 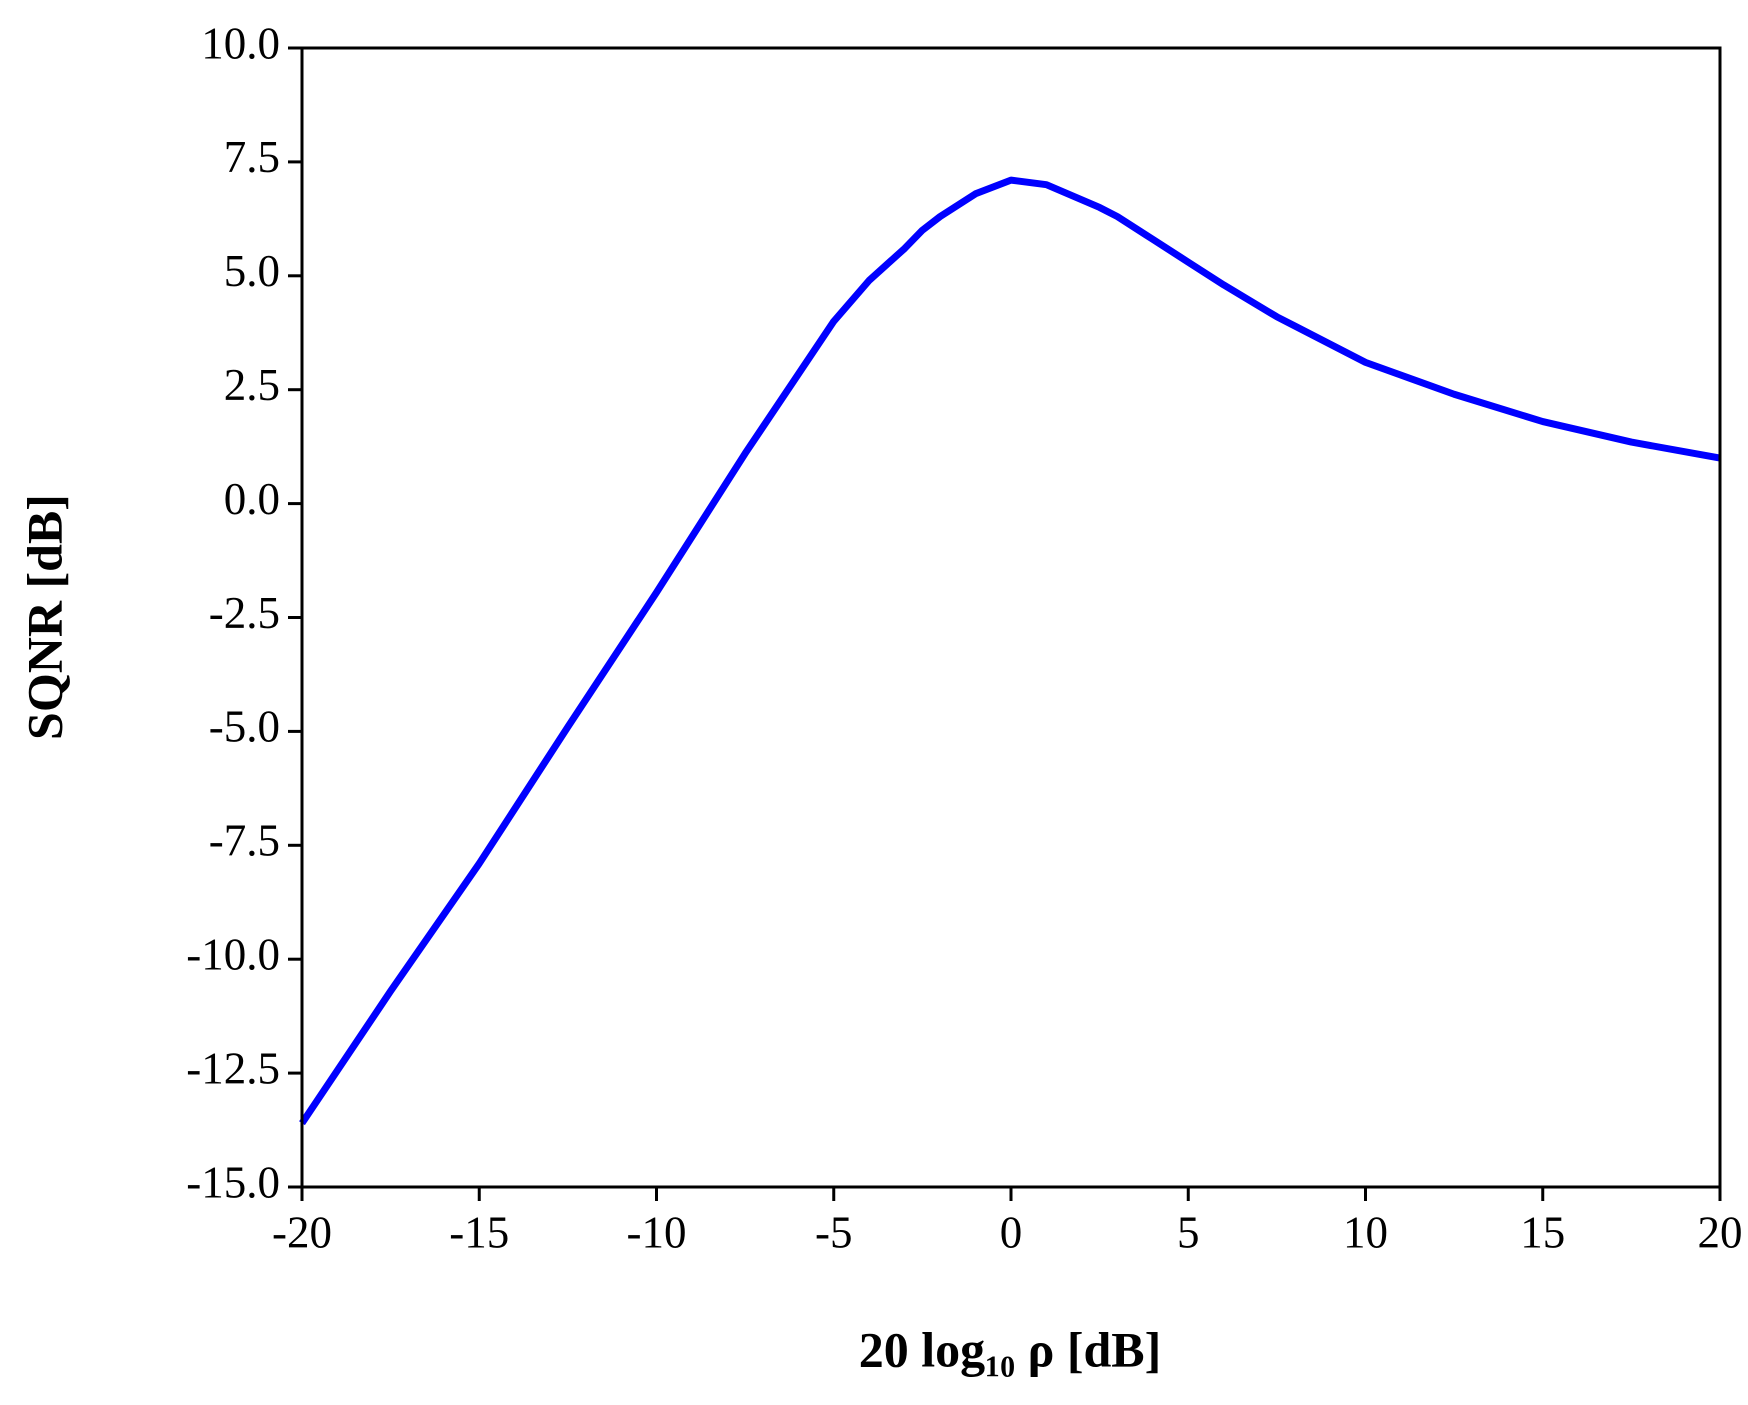 What do you see at coordinates (233, 955) in the screenshot?
I see `y-tick-label: -10.0` at bounding box center [233, 955].